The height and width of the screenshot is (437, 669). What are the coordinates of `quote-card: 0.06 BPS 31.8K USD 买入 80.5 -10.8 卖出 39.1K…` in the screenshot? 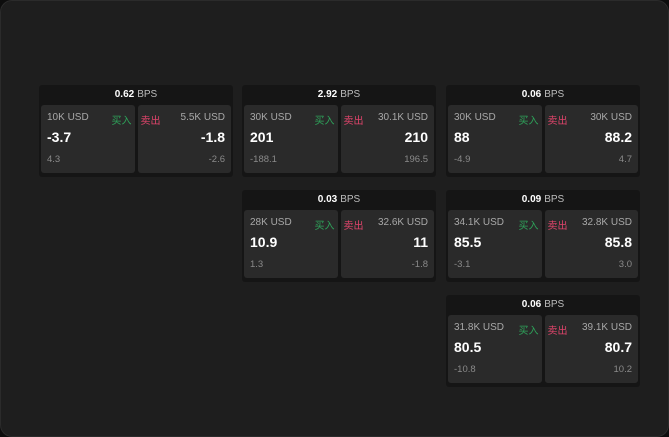 It's located at (543, 341).